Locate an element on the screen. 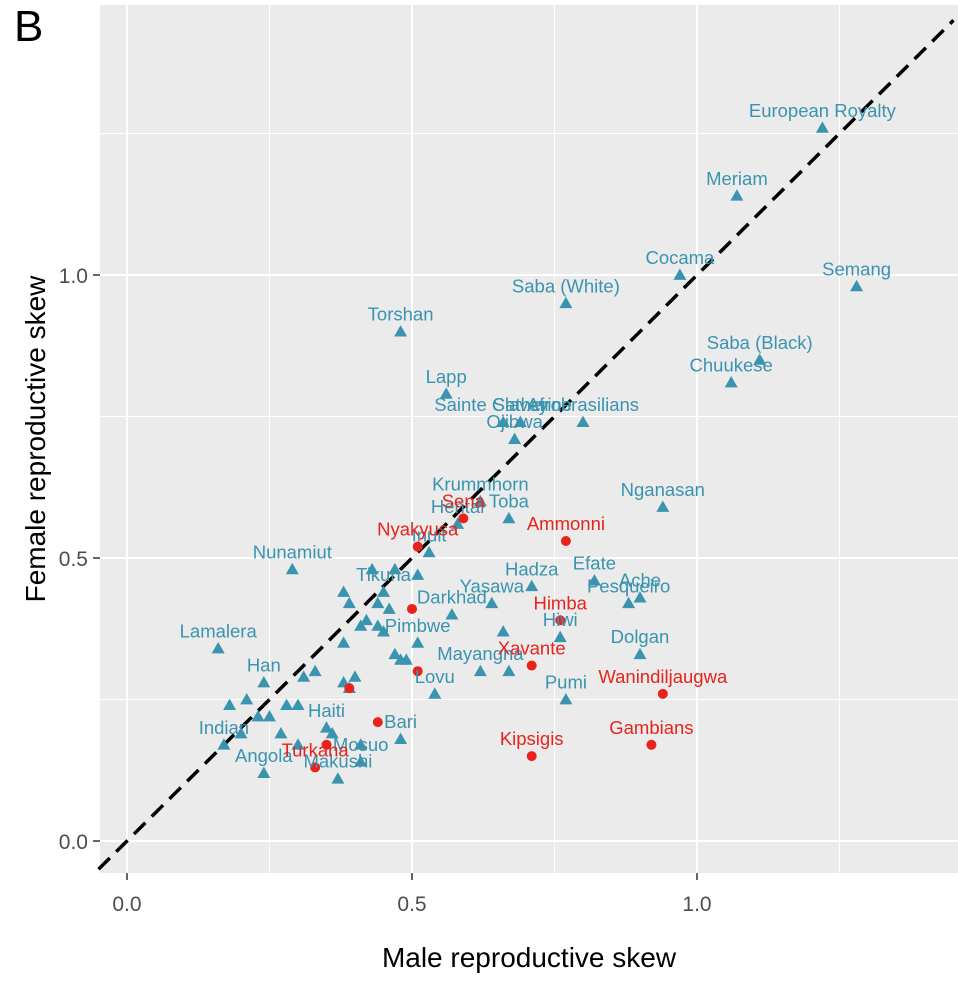 The width and height of the screenshot is (958, 981). point-label: Xavante is located at coordinates (532, 648).